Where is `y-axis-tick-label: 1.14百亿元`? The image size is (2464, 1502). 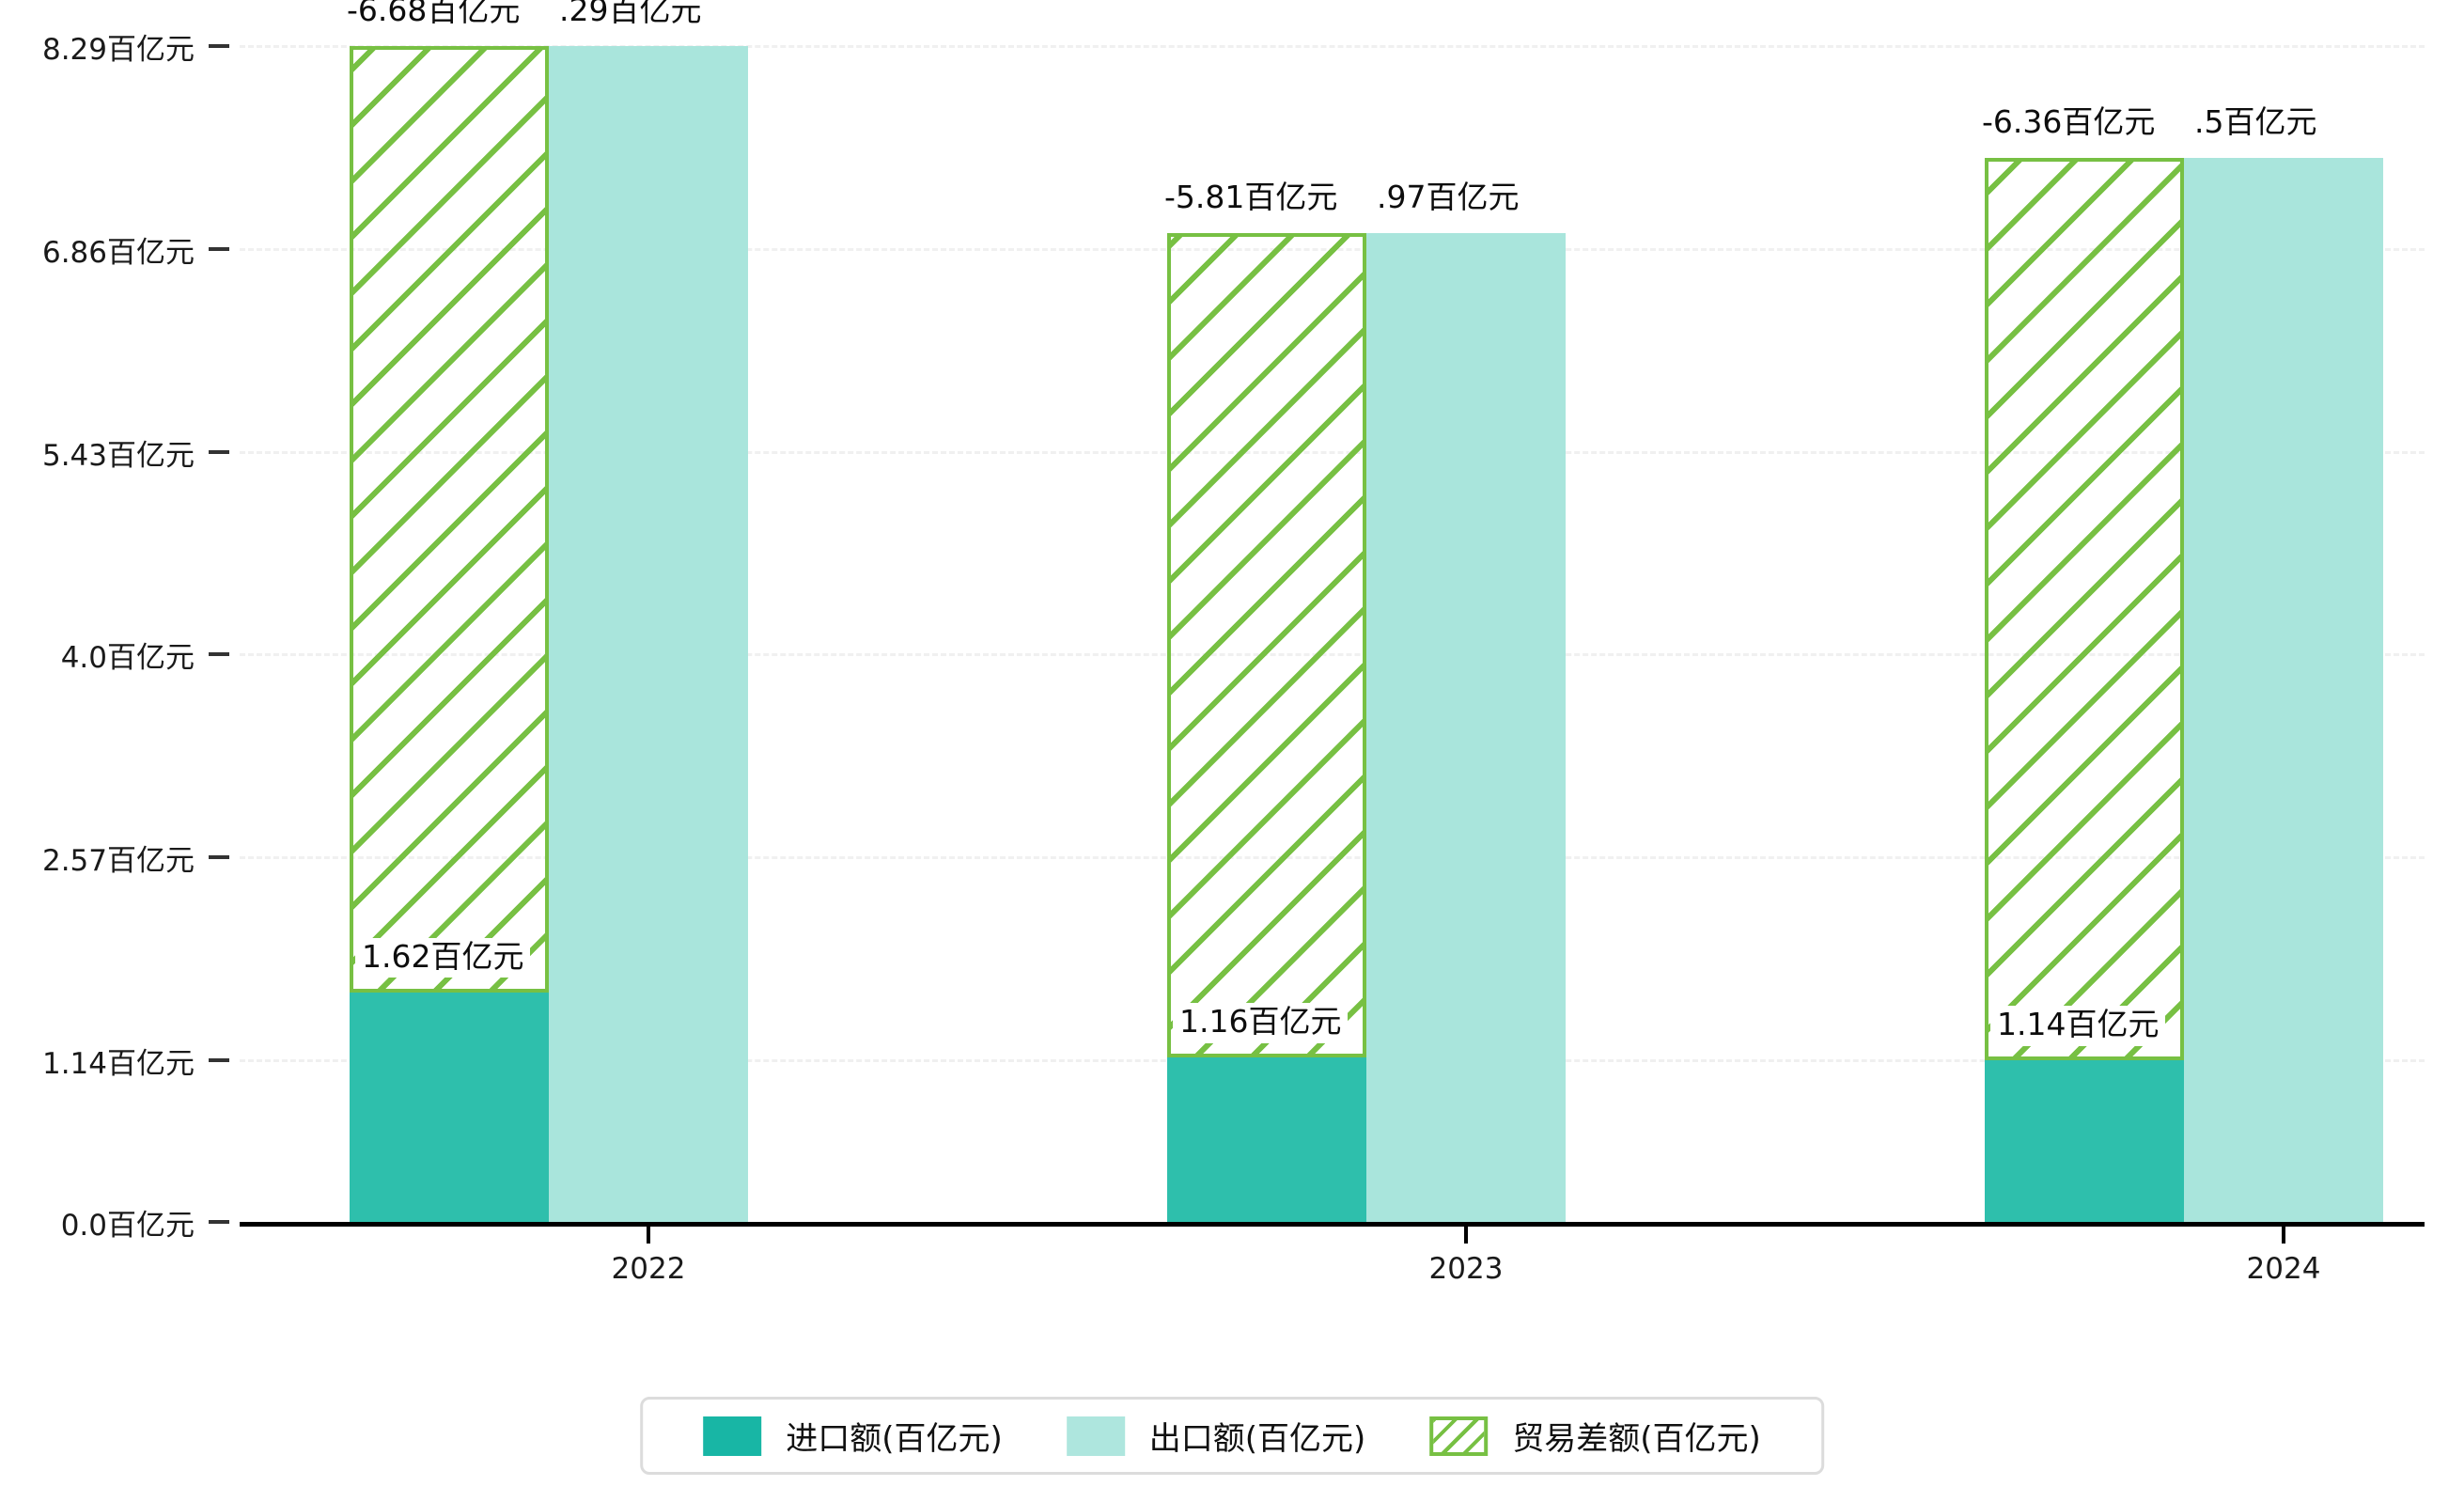
y-axis-tick-label: 1.14百亿元 is located at coordinates (118, 1064).